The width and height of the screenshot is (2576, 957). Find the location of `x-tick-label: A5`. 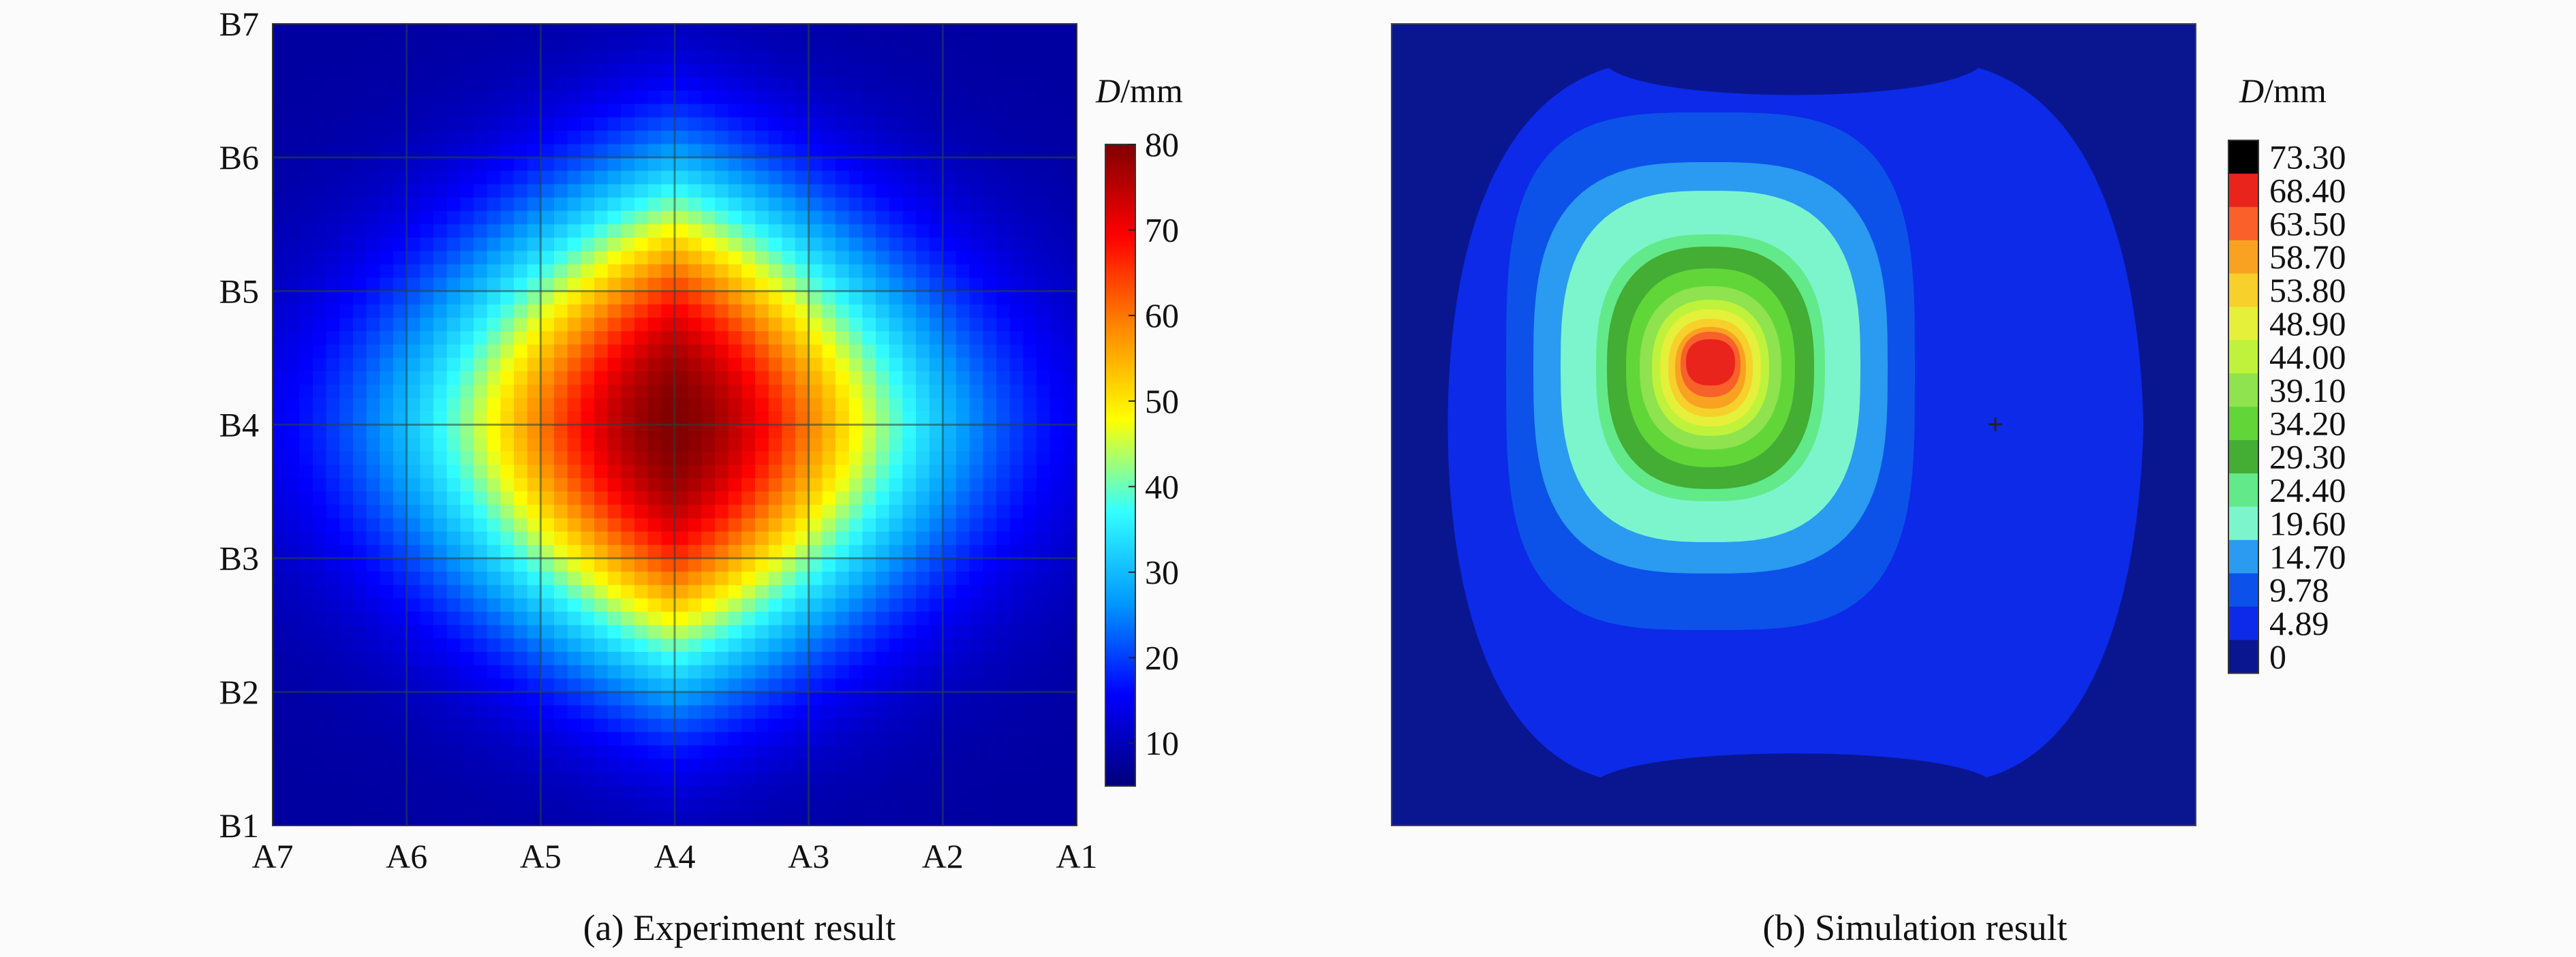

x-tick-label: A5 is located at coordinates (541, 856).